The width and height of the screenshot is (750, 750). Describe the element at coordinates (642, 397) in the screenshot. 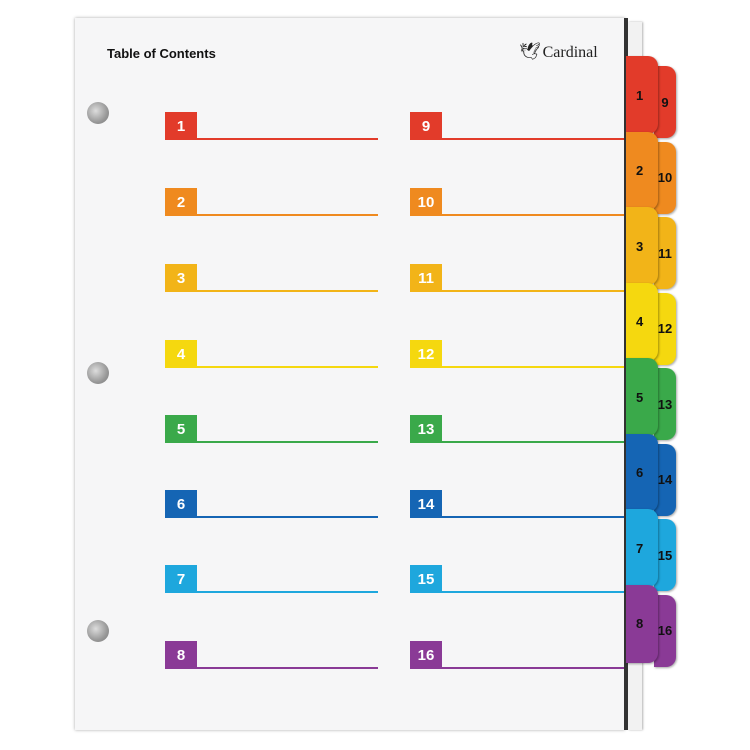

I see `index-tab: 5` at that location.